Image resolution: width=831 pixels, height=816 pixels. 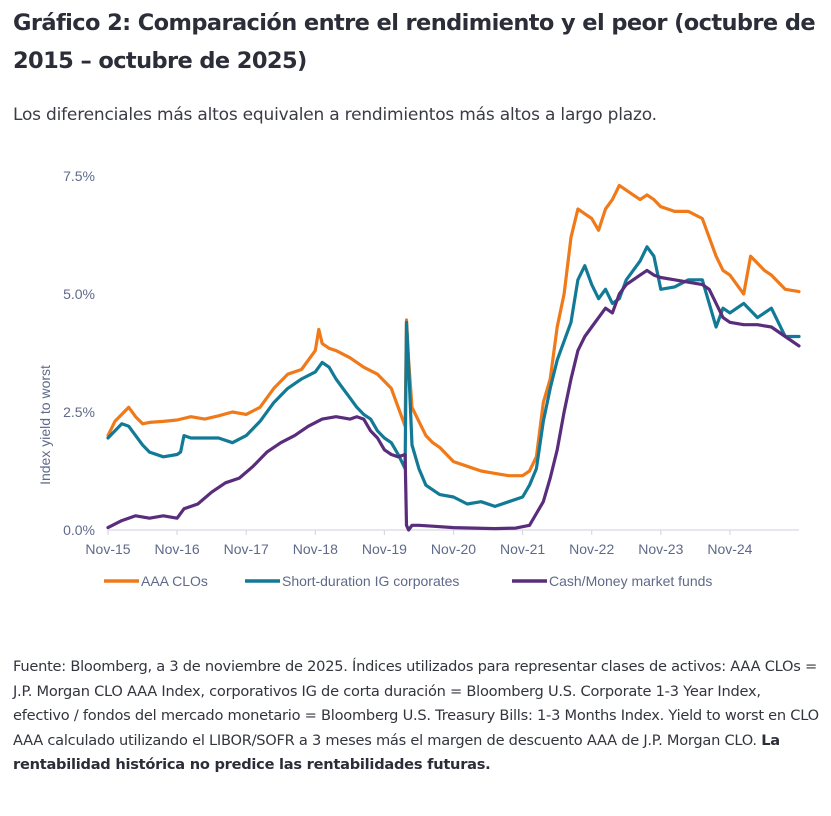 What do you see at coordinates (107, 549) in the screenshot?
I see `x-tick-label: Nov-15` at bounding box center [107, 549].